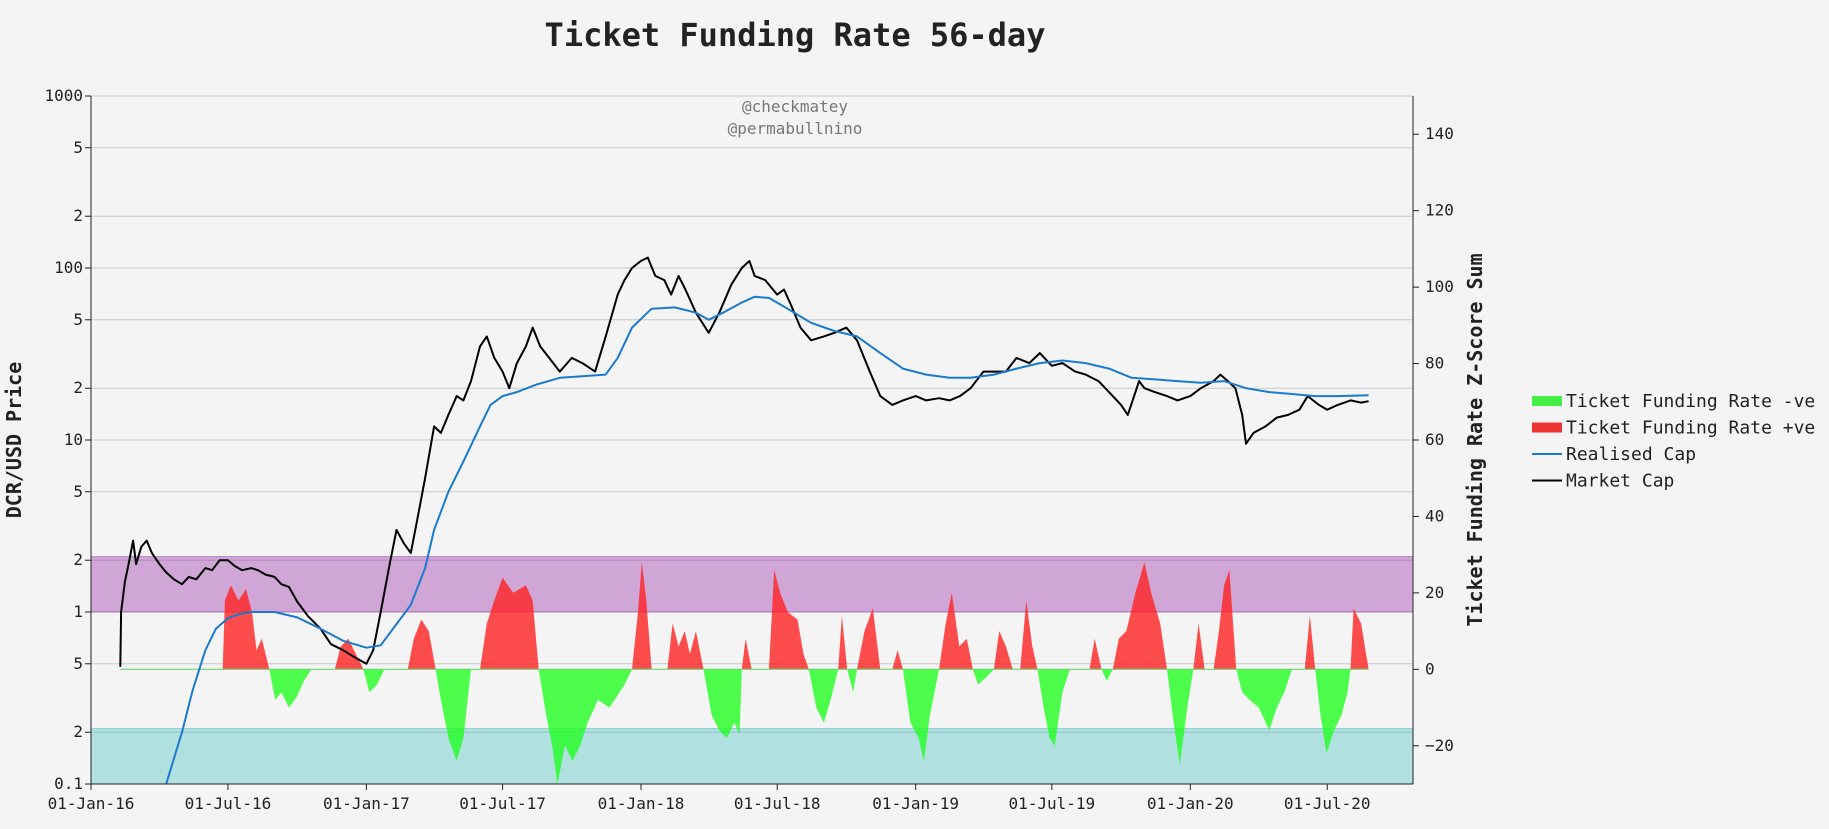  What do you see at coordinates (78, 663) in the screenshot?
I see `left-tick-label-2: 5` at bounding box center [78, 663].